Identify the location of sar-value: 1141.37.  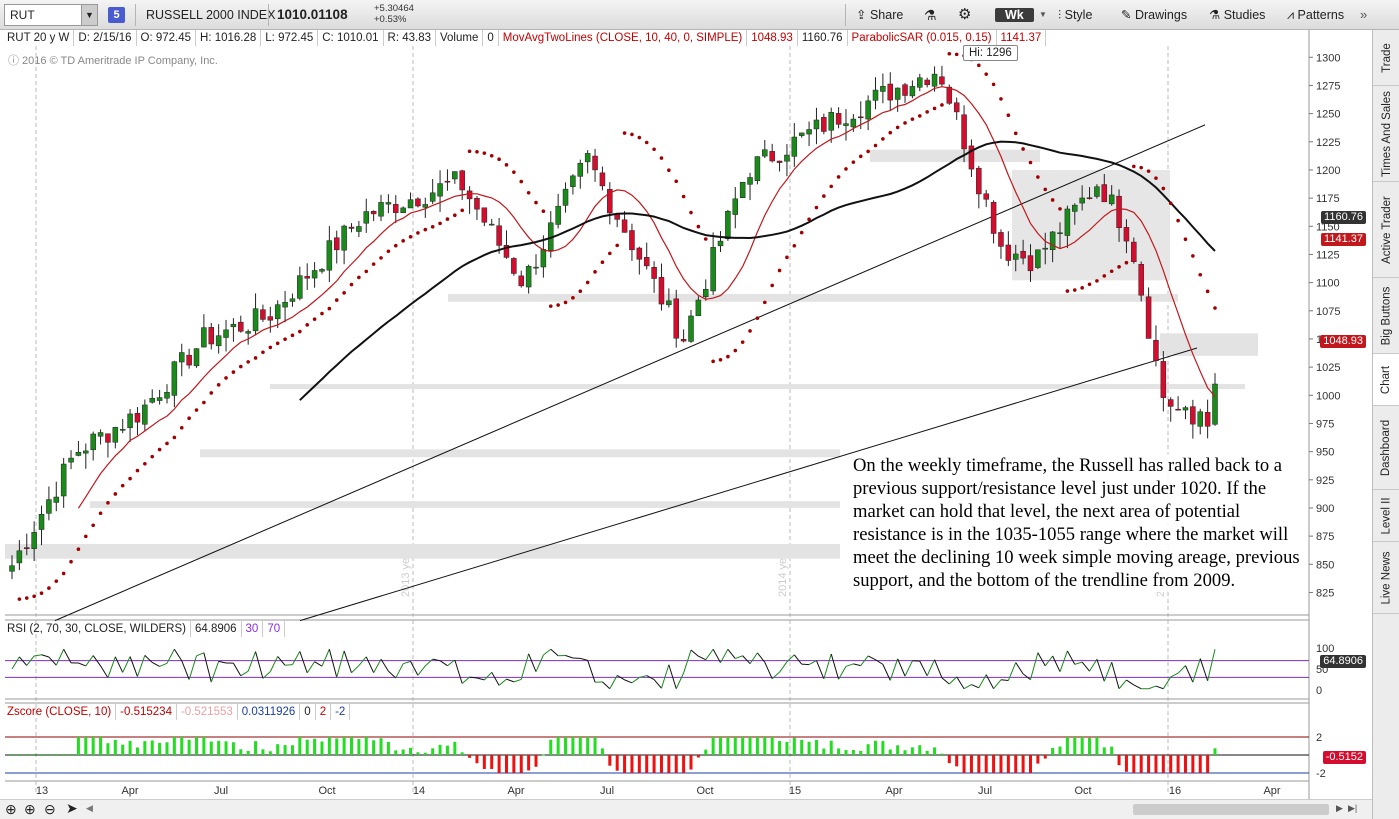
(1022, 38).